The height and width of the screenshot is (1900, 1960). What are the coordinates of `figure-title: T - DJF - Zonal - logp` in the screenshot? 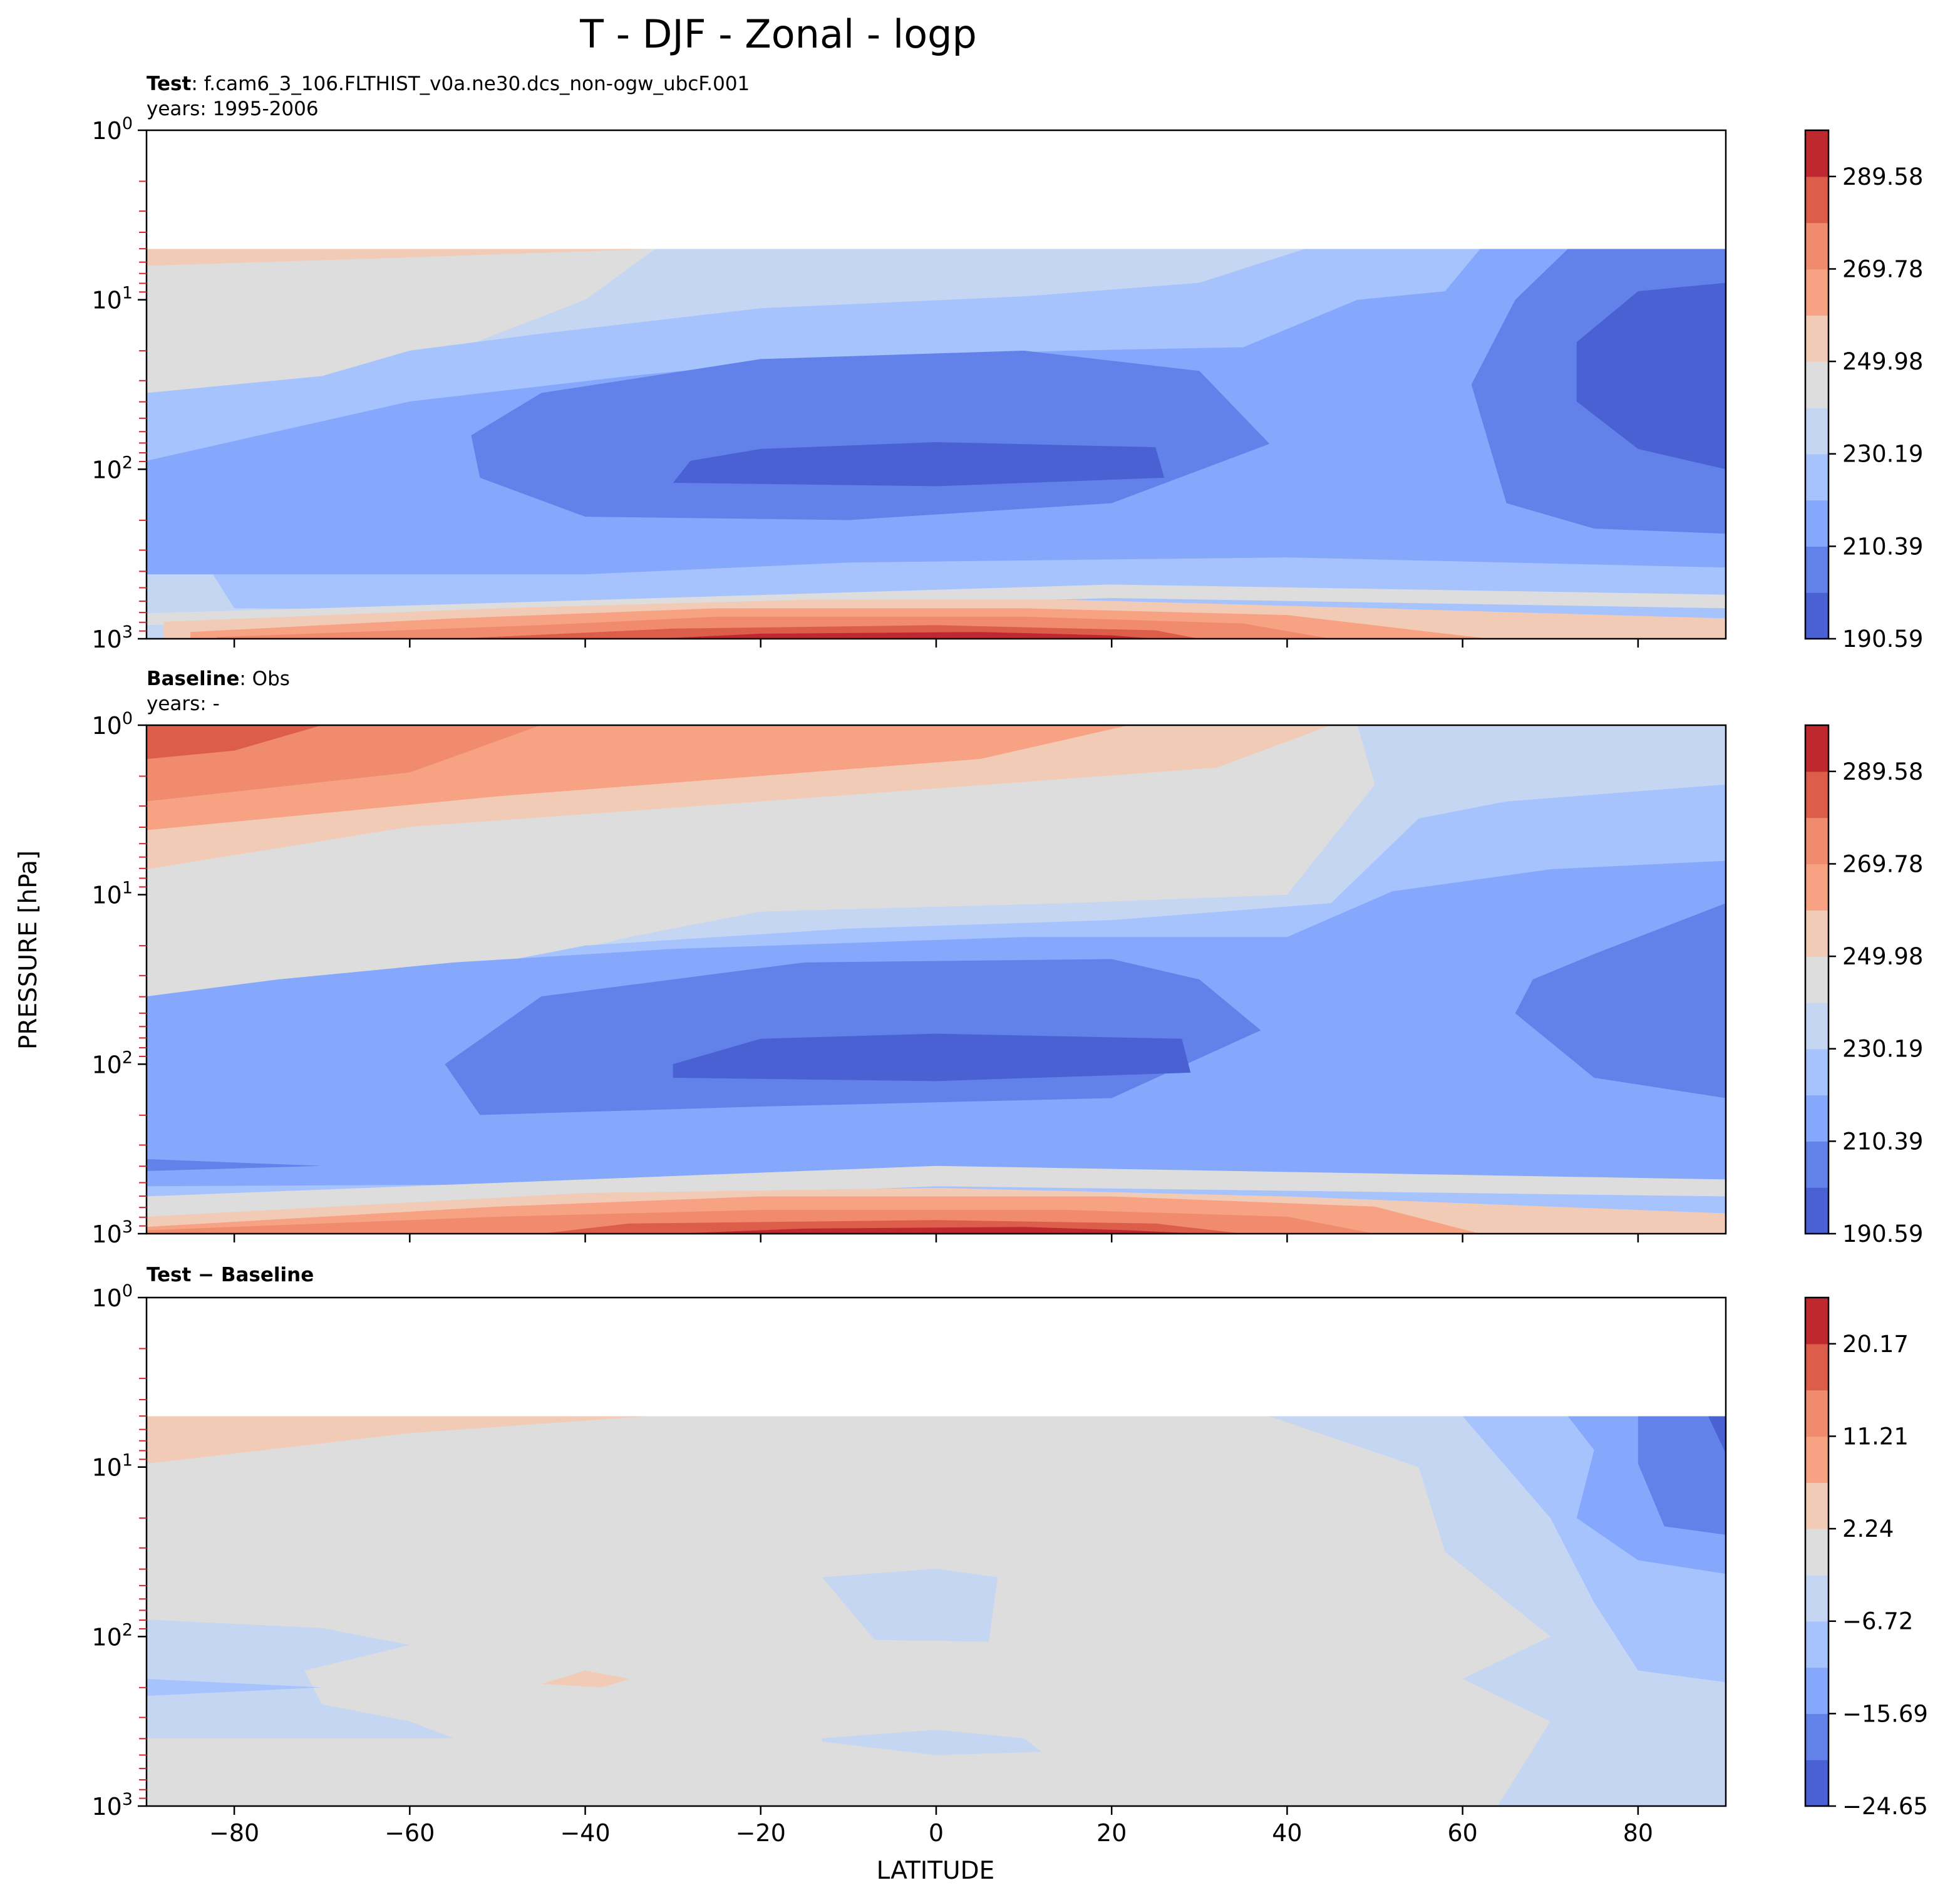 It's located at (778, 34).